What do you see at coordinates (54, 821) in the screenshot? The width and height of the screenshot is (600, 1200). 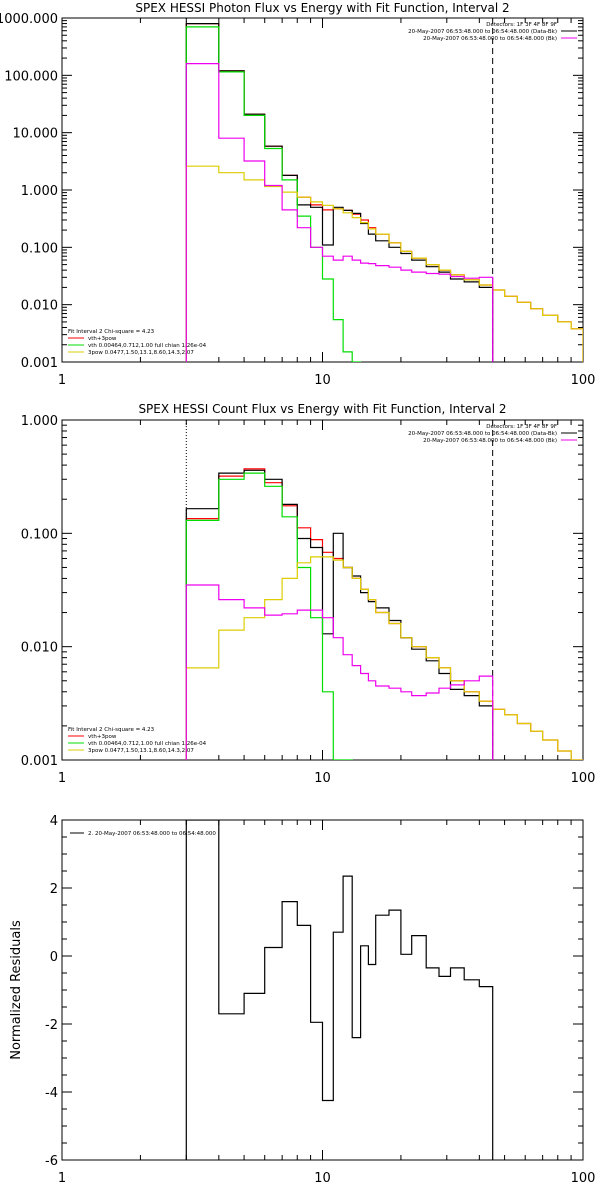 I see `y-tick-label: 4` at bounding box center [54, 821].